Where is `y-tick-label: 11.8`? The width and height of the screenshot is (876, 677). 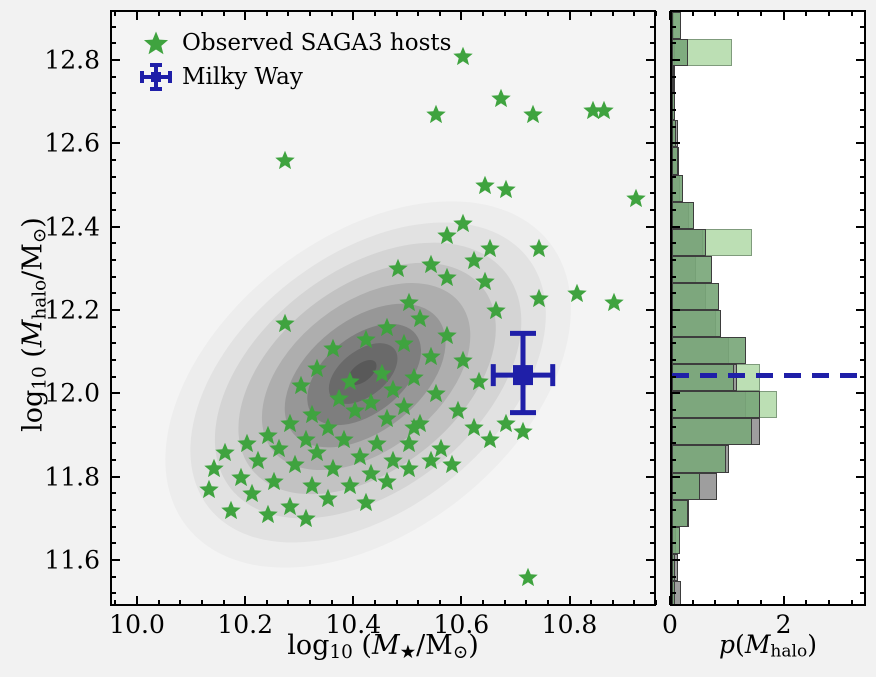 y-tick-label: 11.8 is located at coordinates (72, 477).